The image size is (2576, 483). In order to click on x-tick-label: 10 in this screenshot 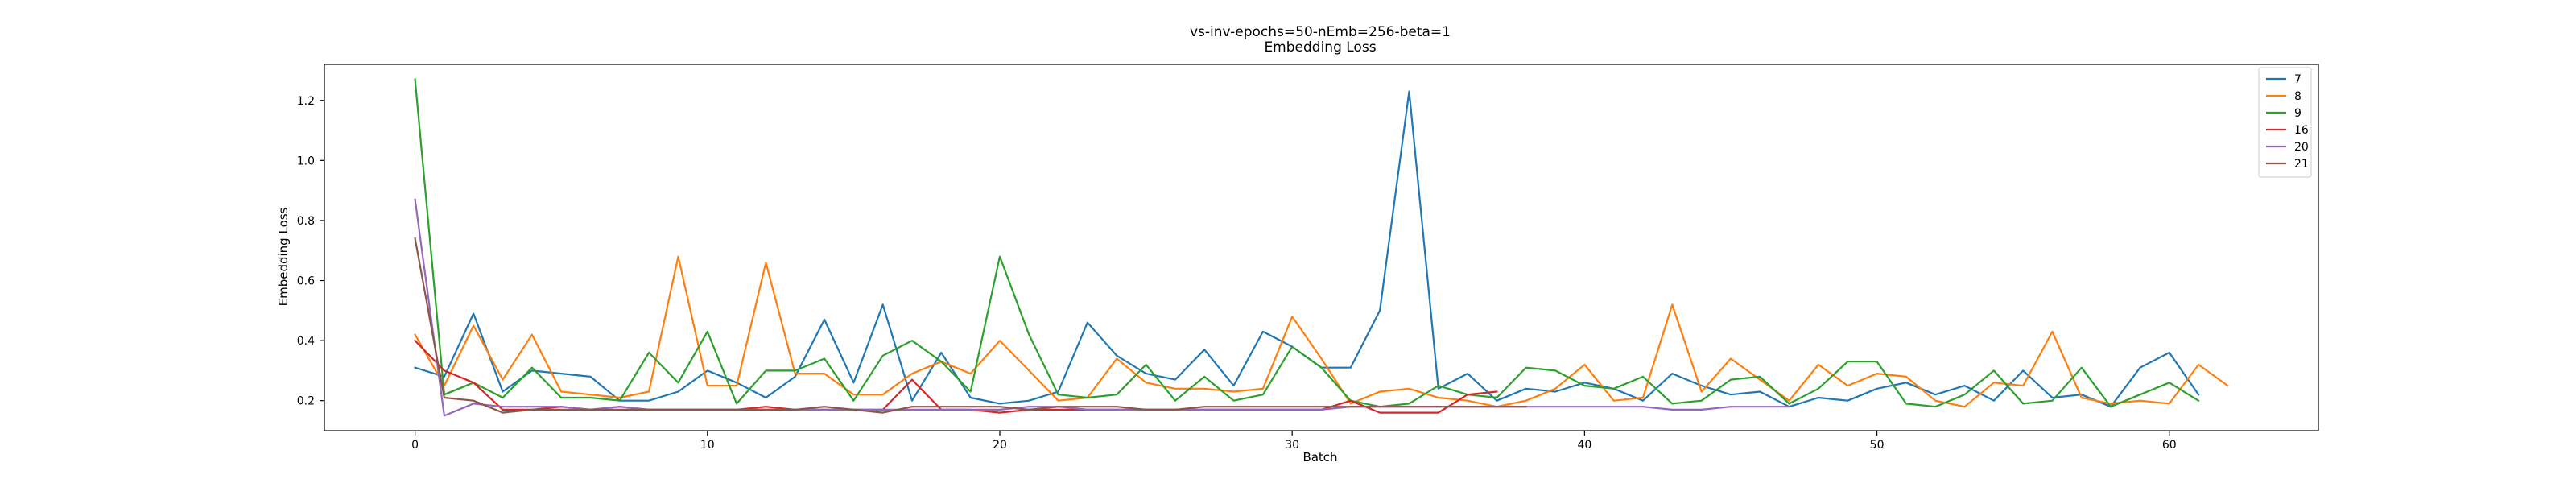, I will do `click(707, 445)`.